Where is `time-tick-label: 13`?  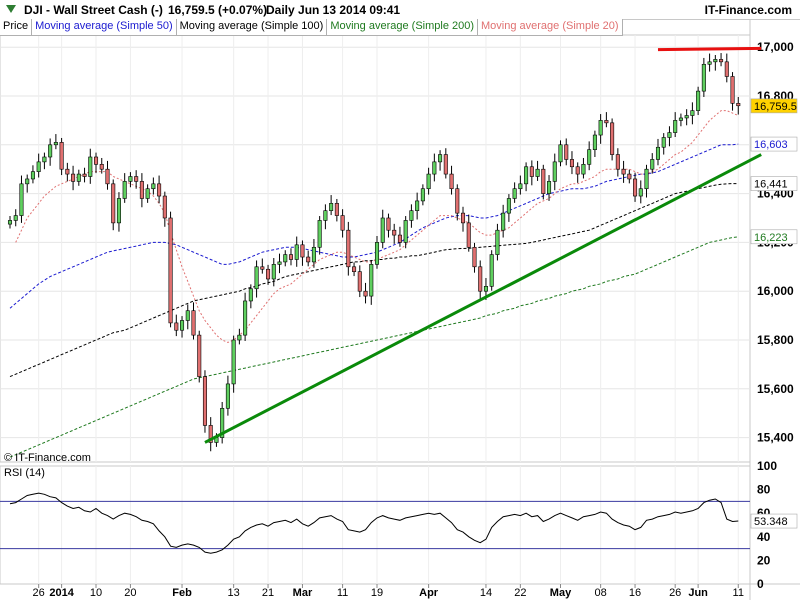 time-tick-label: 13 is located at coordinates (234, 593).